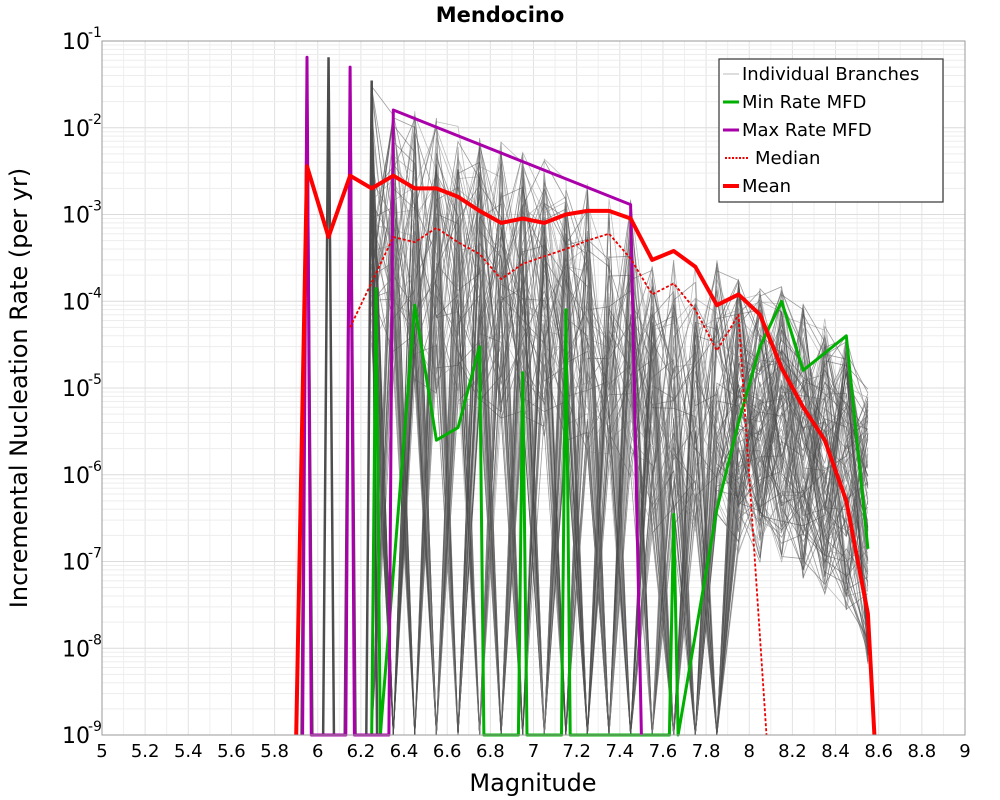 This screenshot has height=800, width=1000. I want to click on branch-spike, so click(328, 396).